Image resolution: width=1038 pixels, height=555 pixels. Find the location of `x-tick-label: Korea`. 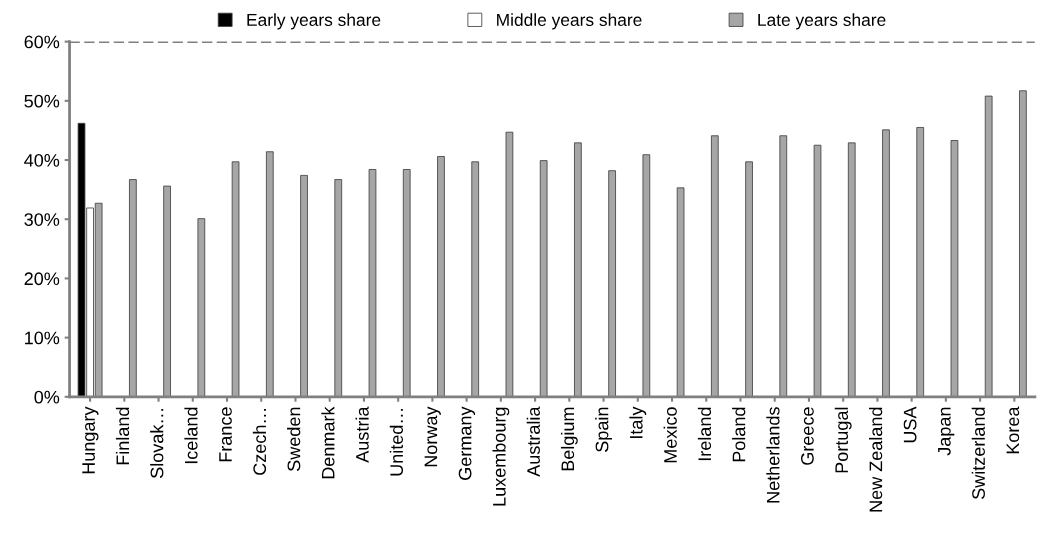

x-tick-label: Korea is located at coordinates (1013, 430).